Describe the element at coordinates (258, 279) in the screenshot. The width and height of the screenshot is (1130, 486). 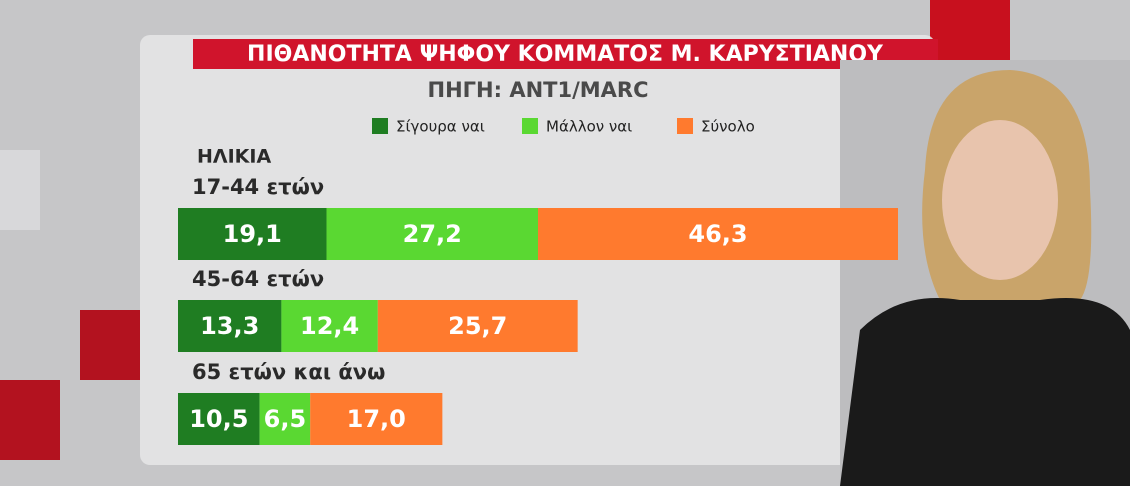
I see `category-label: 45-64 ετών` at that location.